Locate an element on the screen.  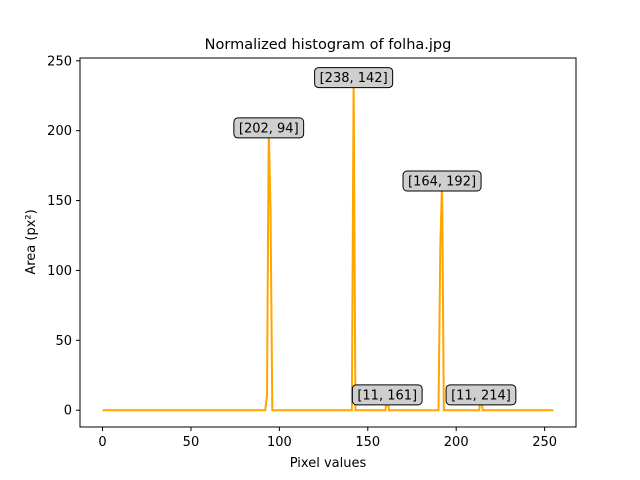
peak-annotation: [202, 94] is located at coordinates (269, 128).